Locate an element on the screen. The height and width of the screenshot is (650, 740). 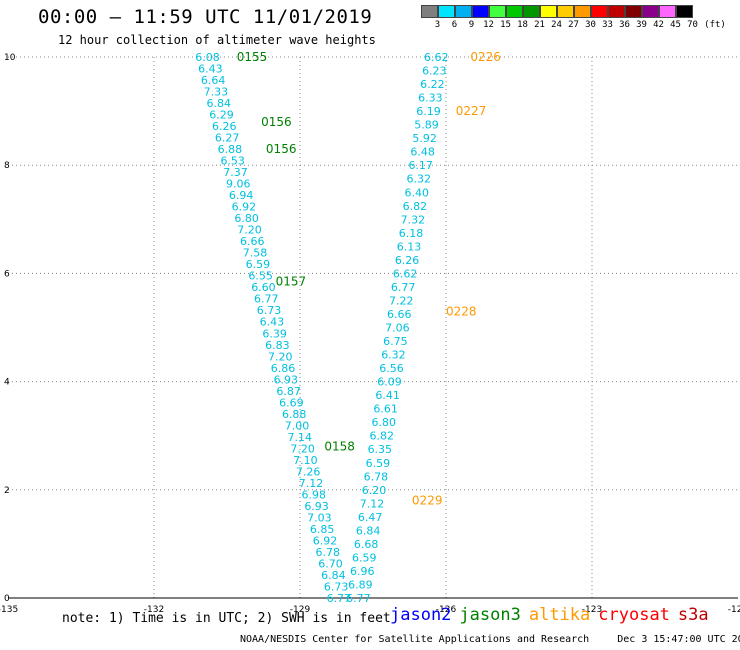
wave-height-color-scale: 3 6 9 12 15 18 21 24 27 30 33 36 39 42 45 70 (ft) is located at coordinates (573, 18).